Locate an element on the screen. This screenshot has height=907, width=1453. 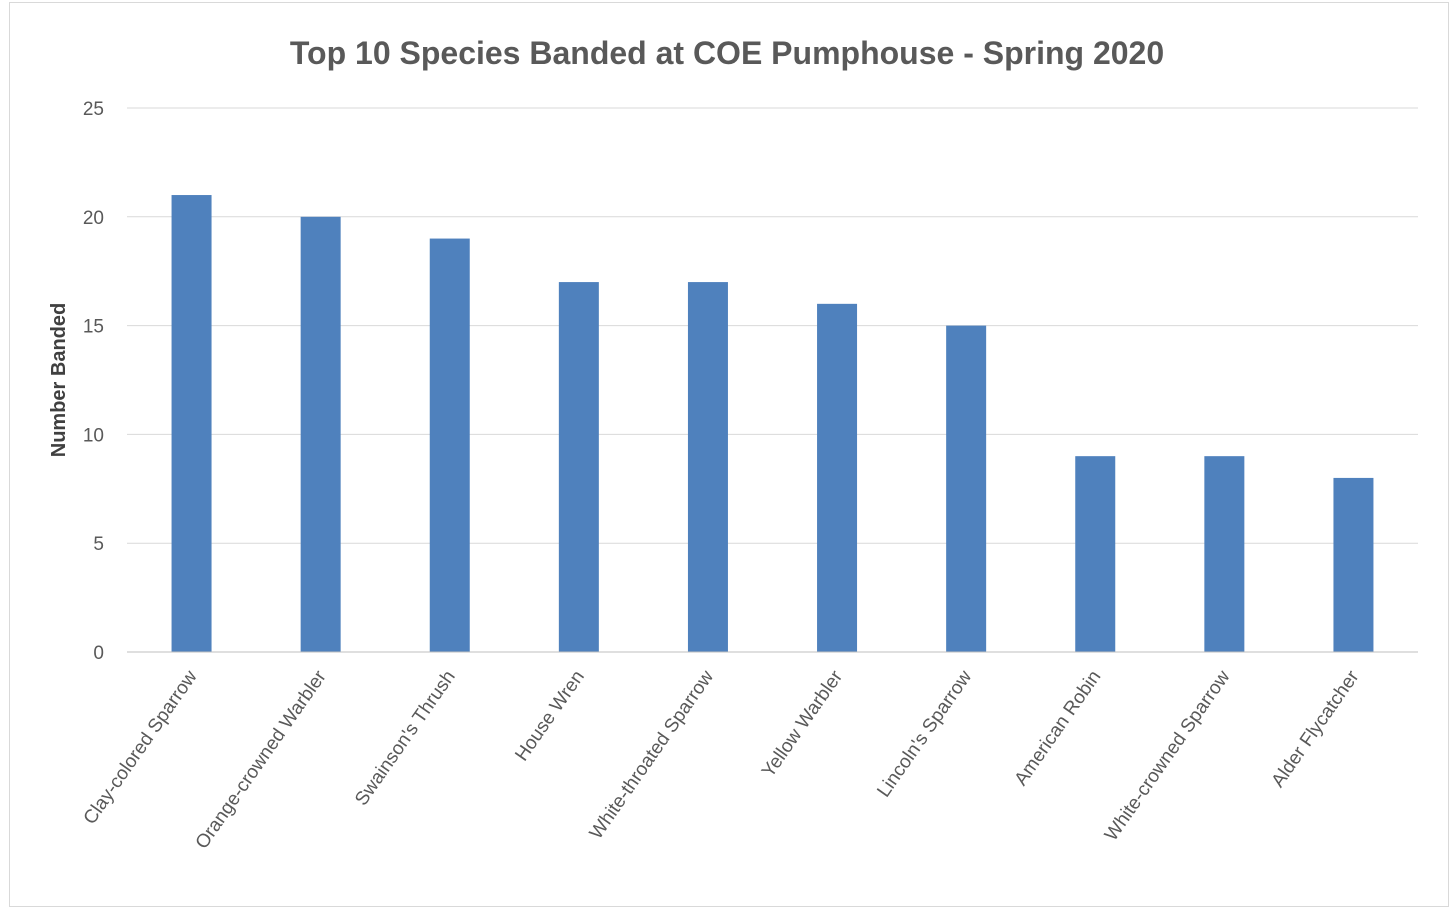
x-category-label: House Wren is located at coordinates (550, 716).